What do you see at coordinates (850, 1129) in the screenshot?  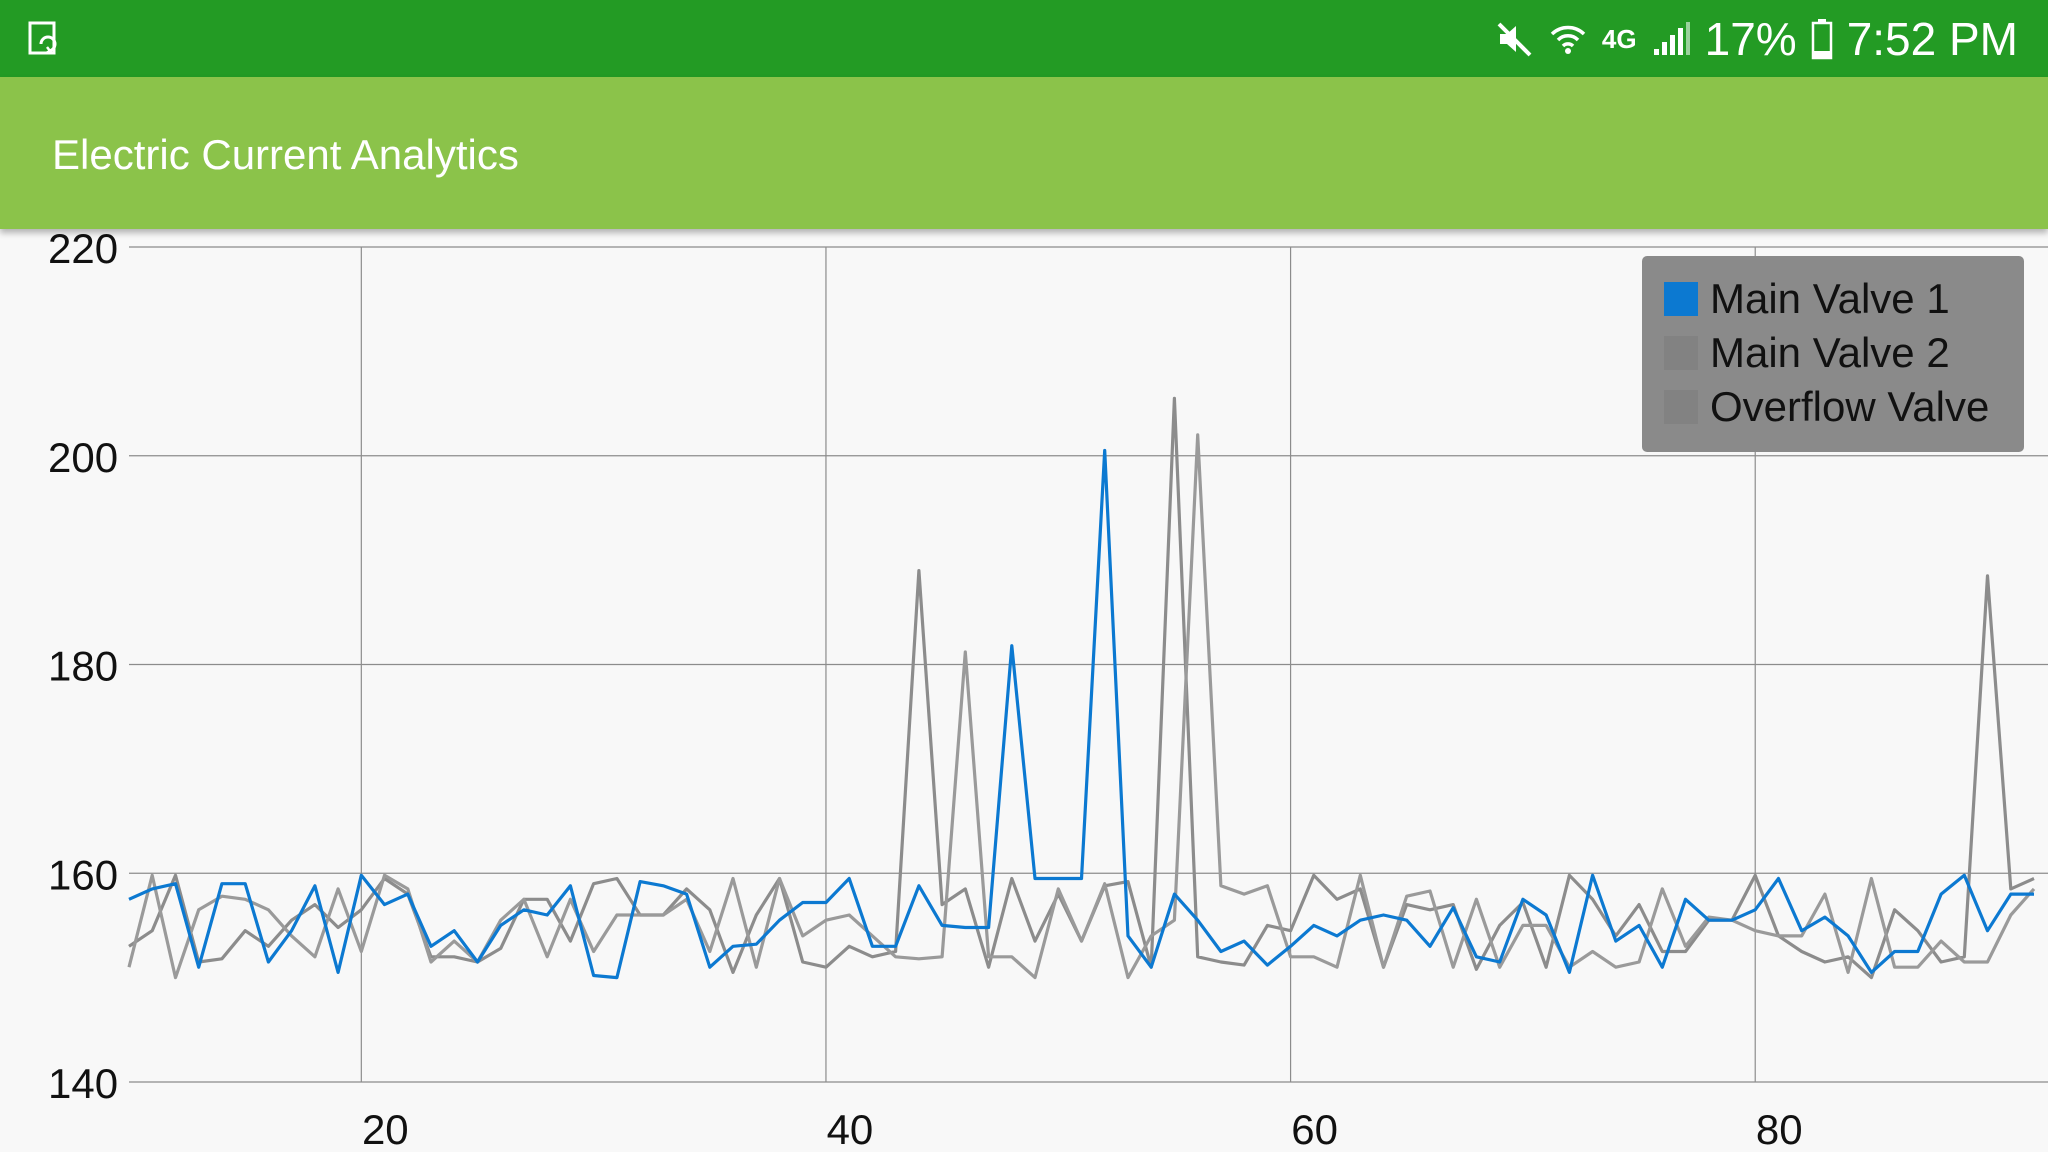 I see `x-tick-label: 40` at bounding box center [850, 1129].